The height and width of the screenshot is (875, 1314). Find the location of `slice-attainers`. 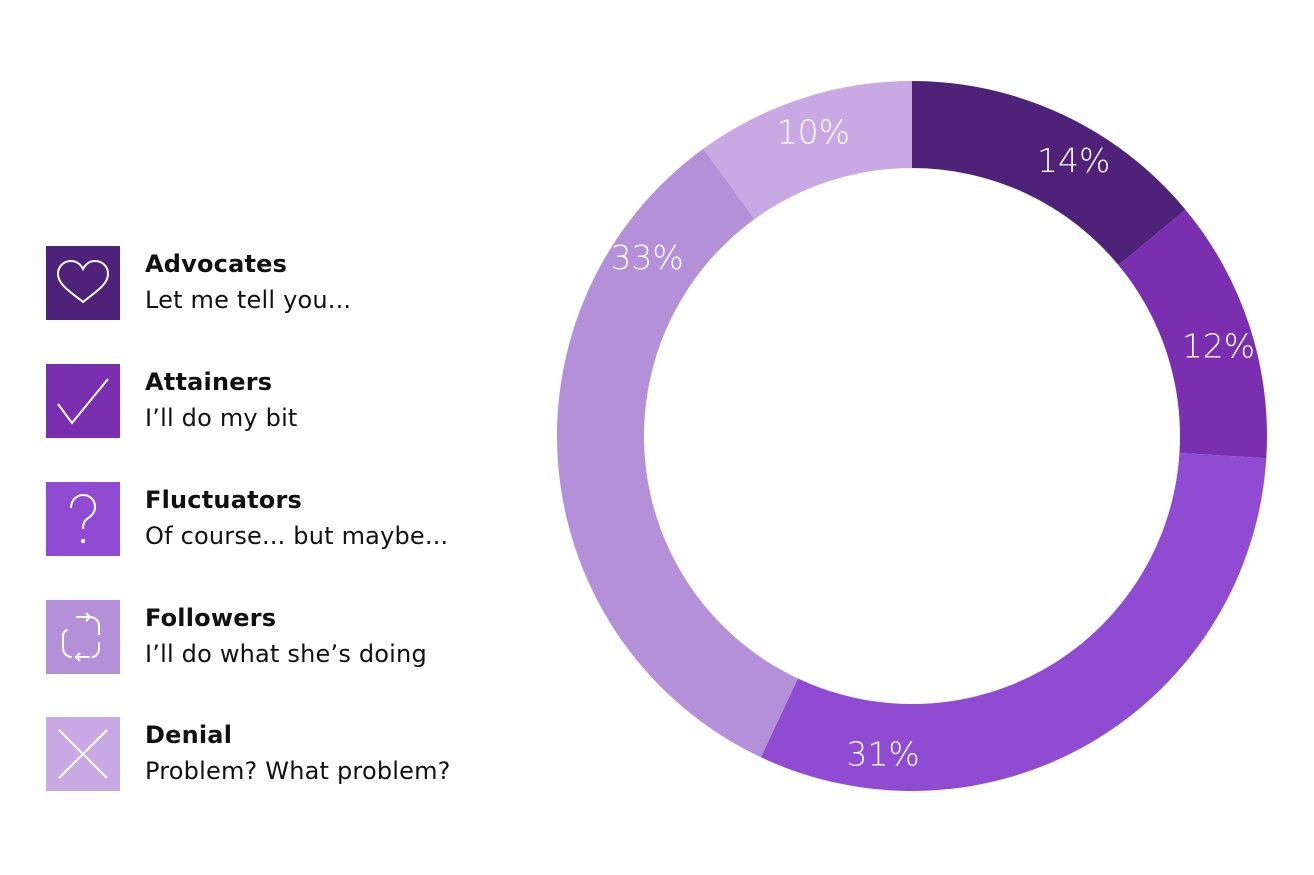

slice-attainers is located at coordinates (1192, 334).